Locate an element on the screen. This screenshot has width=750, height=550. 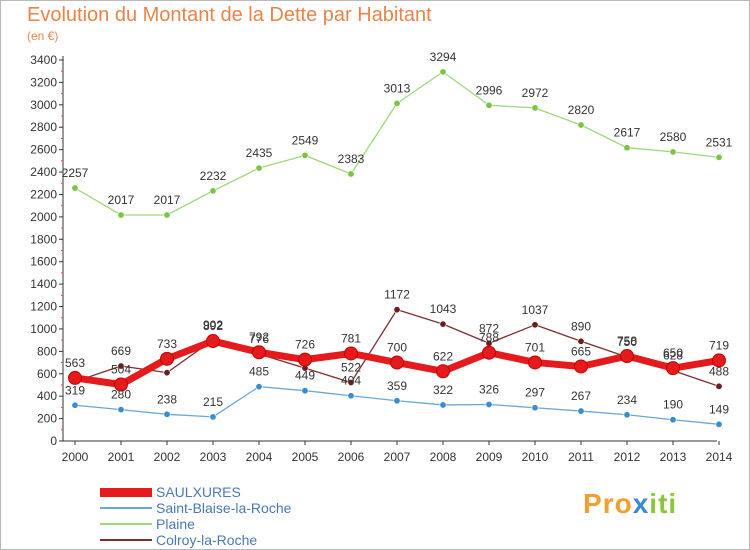
data-label: 700 is located at coordinates (397, 348).